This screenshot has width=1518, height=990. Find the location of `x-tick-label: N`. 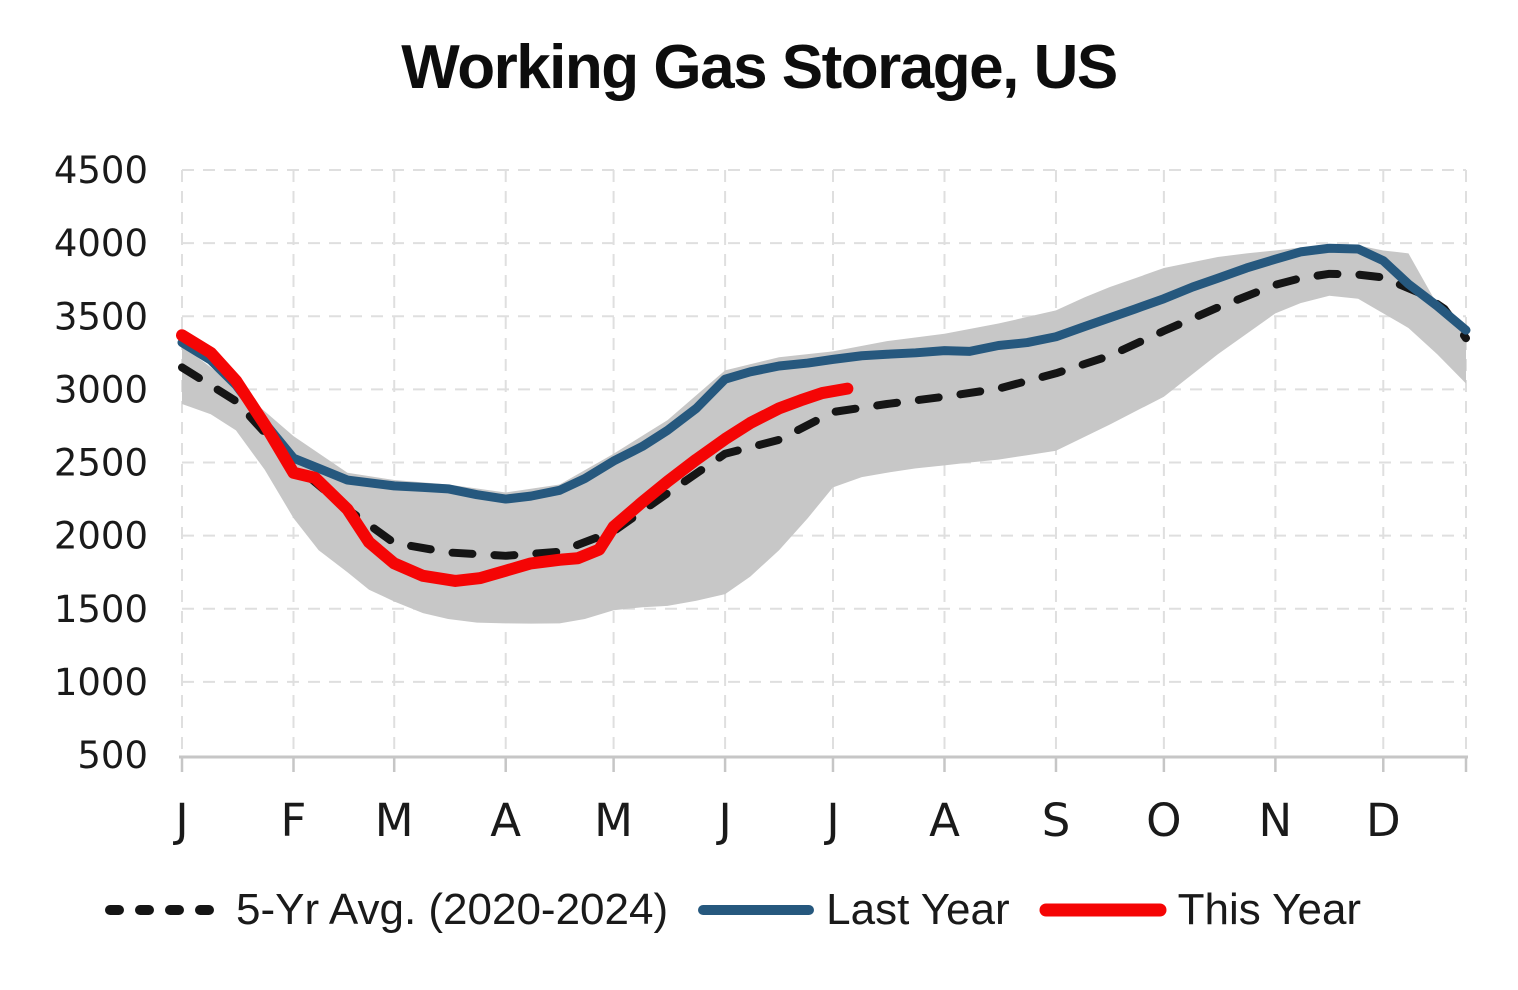

x-tick-label: N is located at coordinates (1276, 820).